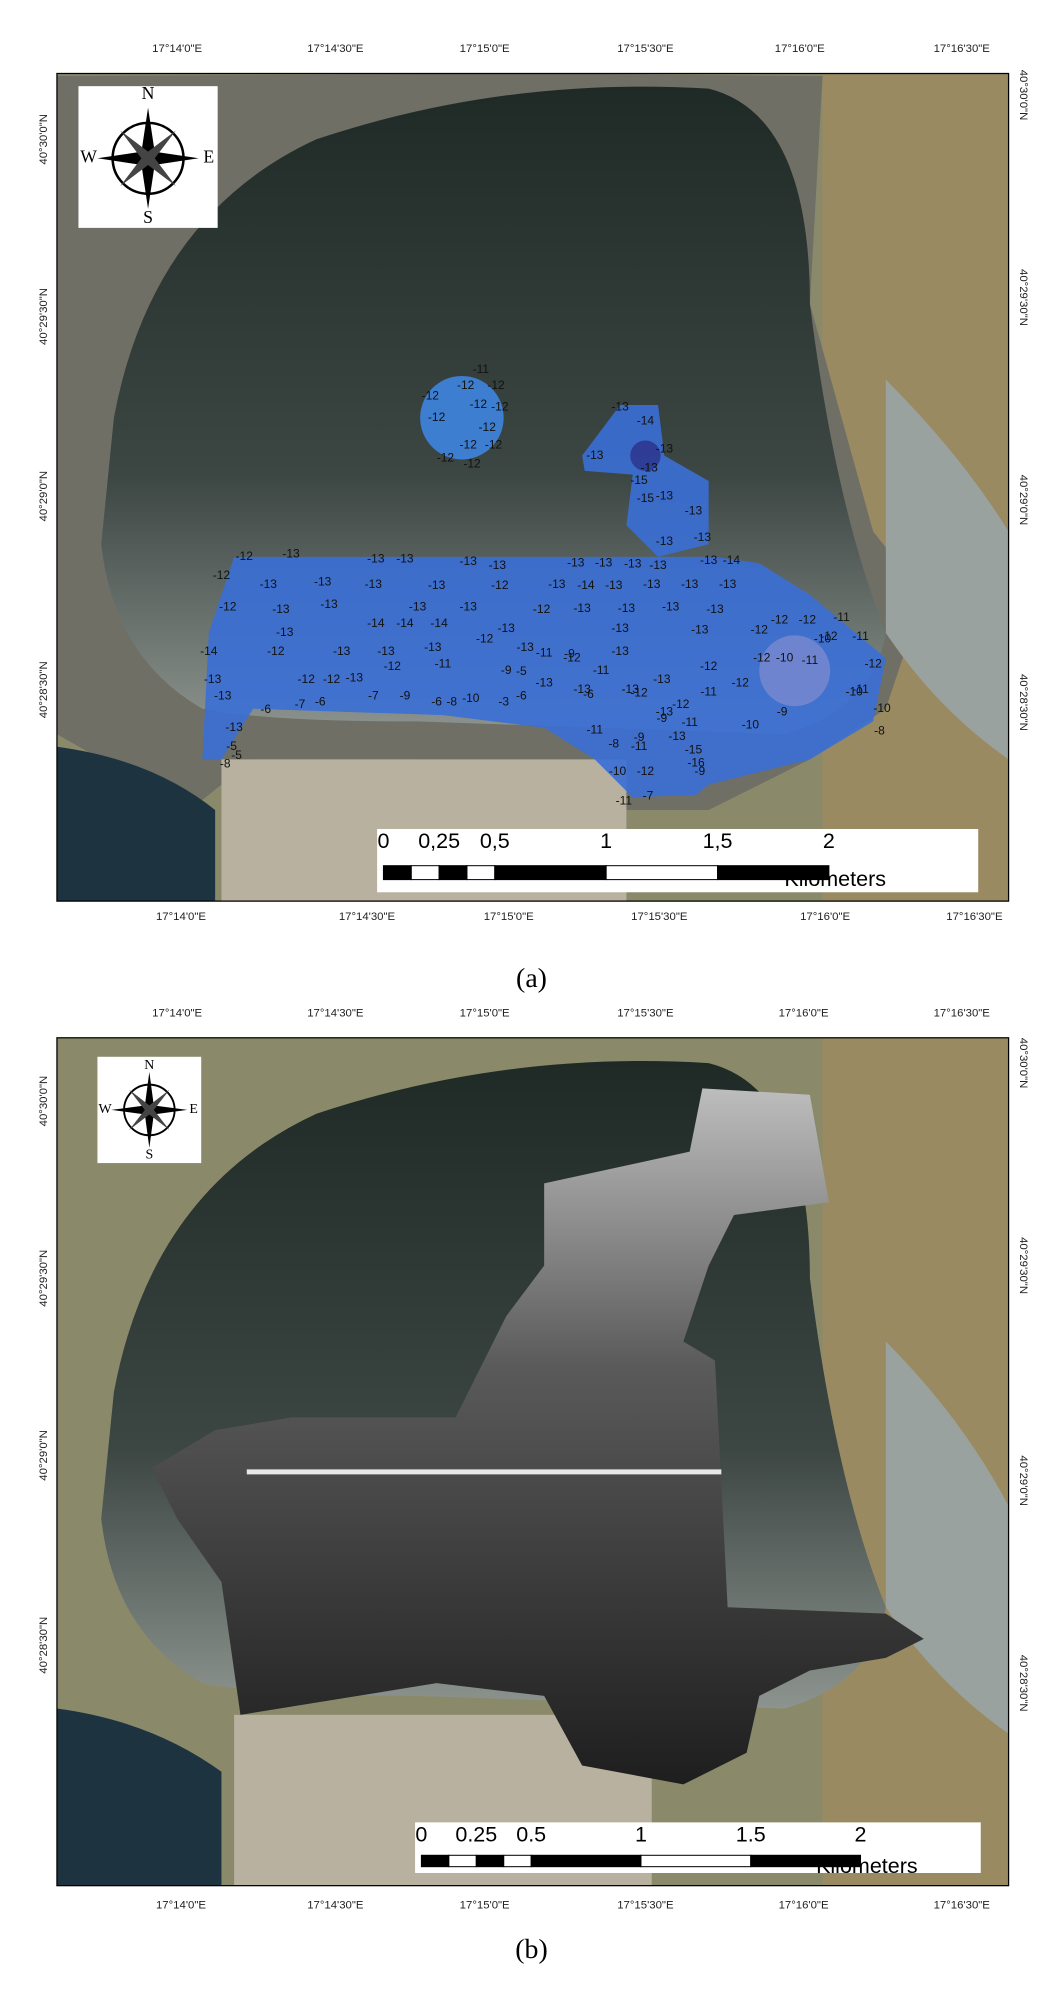 The height and width of the screenshot is (1992, 1063). What do you see at coordinates (495, 841) in the screenshot?
I see `scale-label: 0,5` at bounding box center [495, 841].